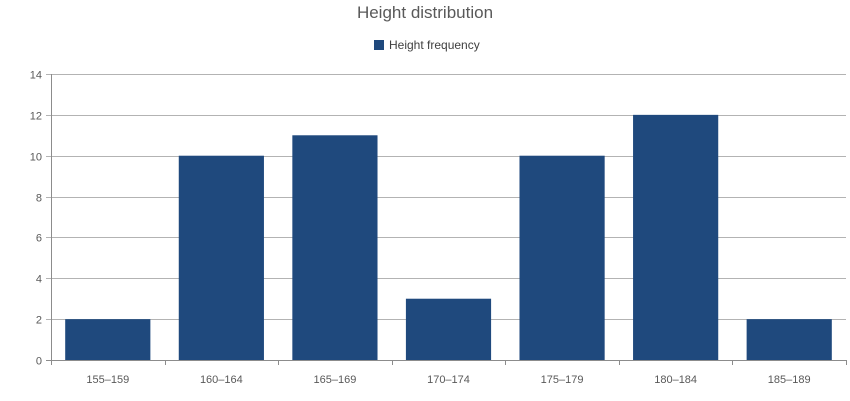 Image resolution: width=850 pixels, height=401 pixels. What do you see at coordinates (379, 45) in the screenshot?
I see `legend-swatch` at bounding box center [379, 45].